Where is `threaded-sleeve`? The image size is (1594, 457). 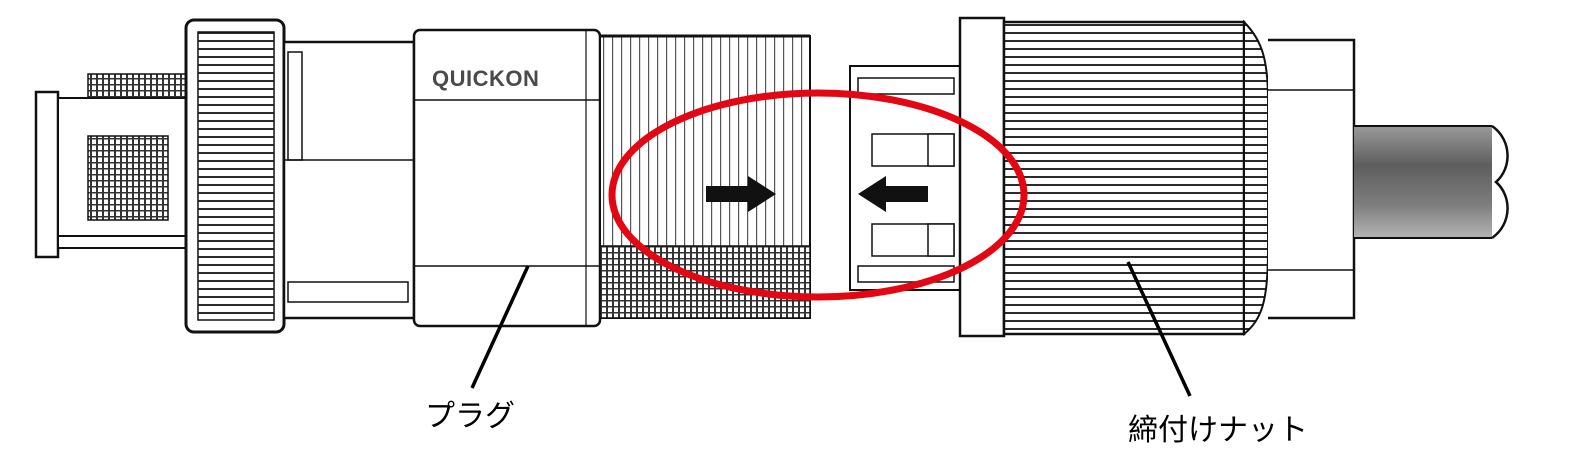 threaded-sleeve is located at coordinates (705, 176).